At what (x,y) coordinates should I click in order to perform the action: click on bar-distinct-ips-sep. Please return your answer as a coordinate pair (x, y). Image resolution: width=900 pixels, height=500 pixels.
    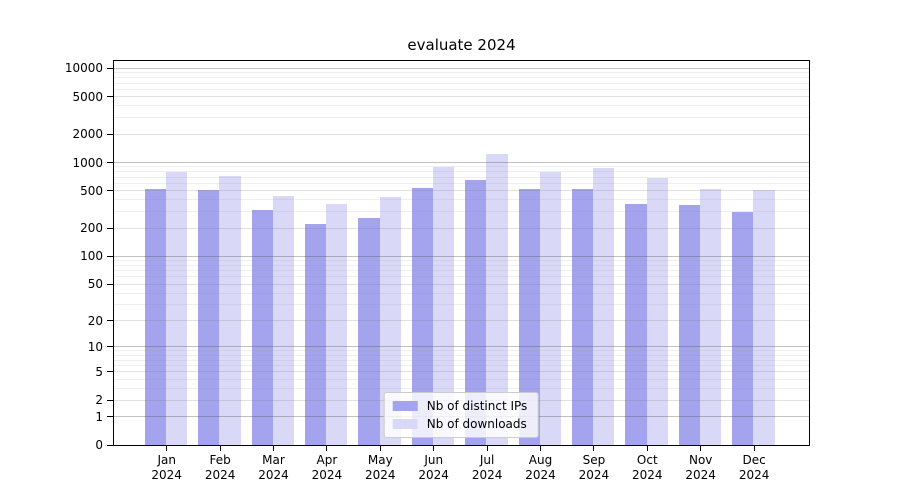
    Looking at the image, I should click on (582, 316).